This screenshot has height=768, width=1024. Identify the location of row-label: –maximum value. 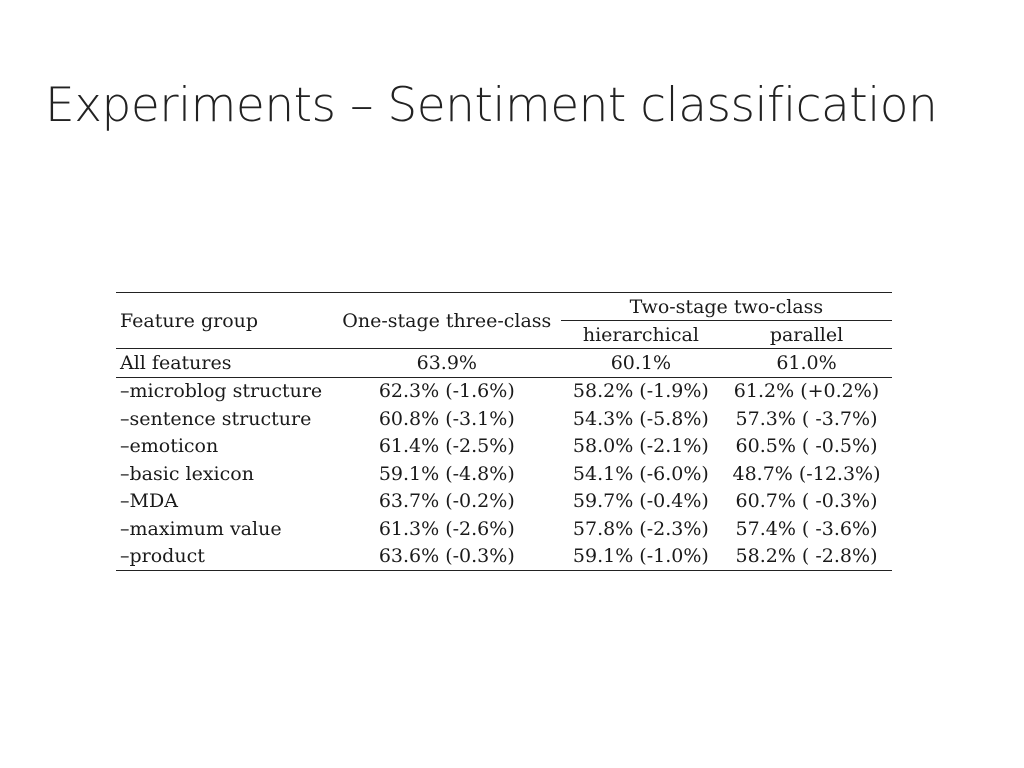
(201, 528).